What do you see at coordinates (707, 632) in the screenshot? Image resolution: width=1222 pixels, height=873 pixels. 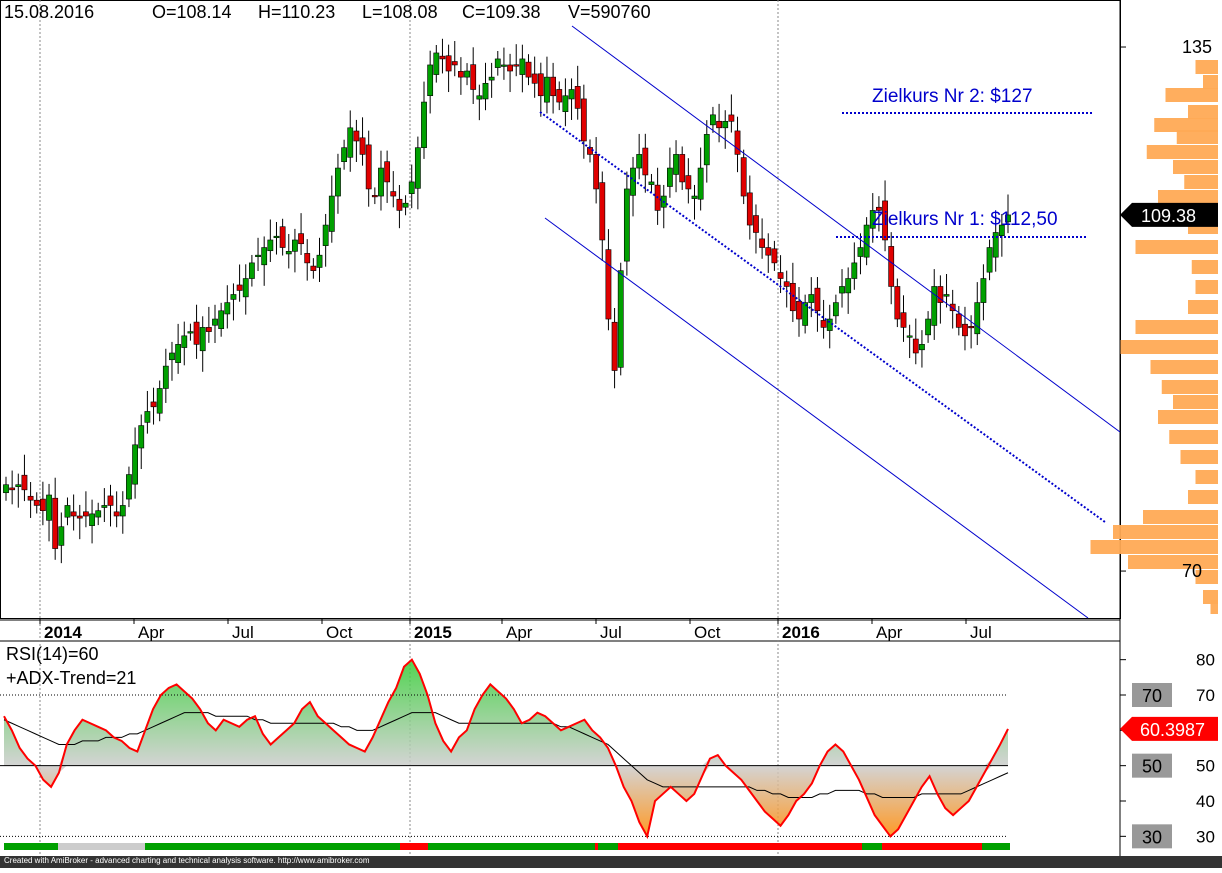 I see `x-tick-label: Oct` at bounding box center [707, 632].